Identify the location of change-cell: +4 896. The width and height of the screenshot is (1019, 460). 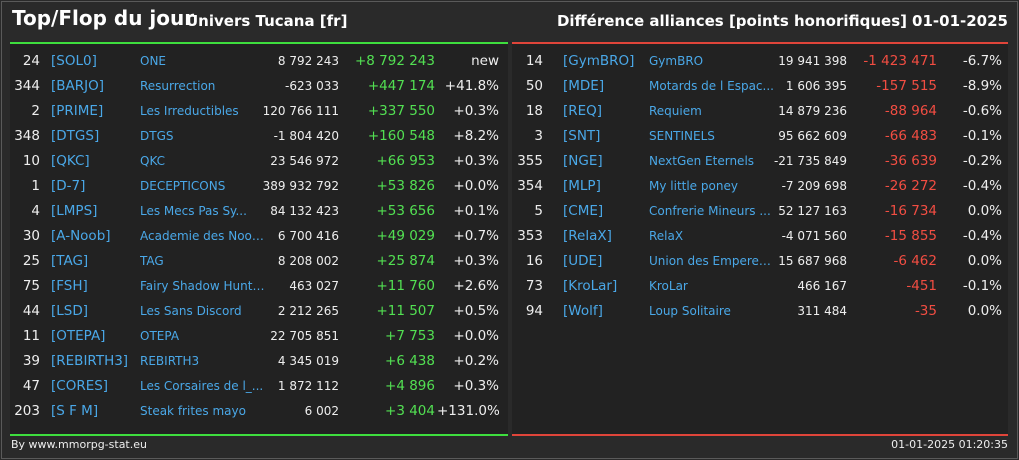
(410, 386).